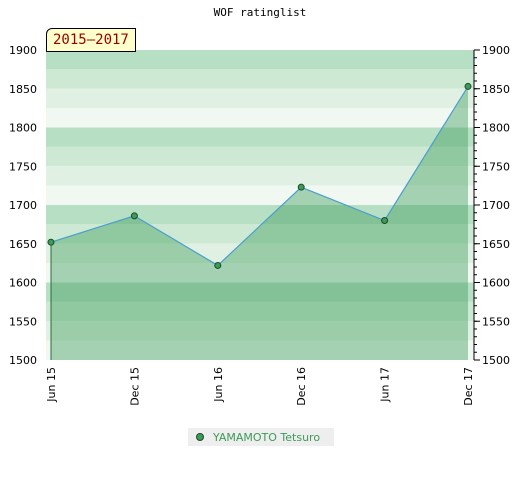 The width and height of the screenshot is (520, 480). Describe the element at coordinates (200, 437) in the screenshot. I see `legend-marker` at that location.